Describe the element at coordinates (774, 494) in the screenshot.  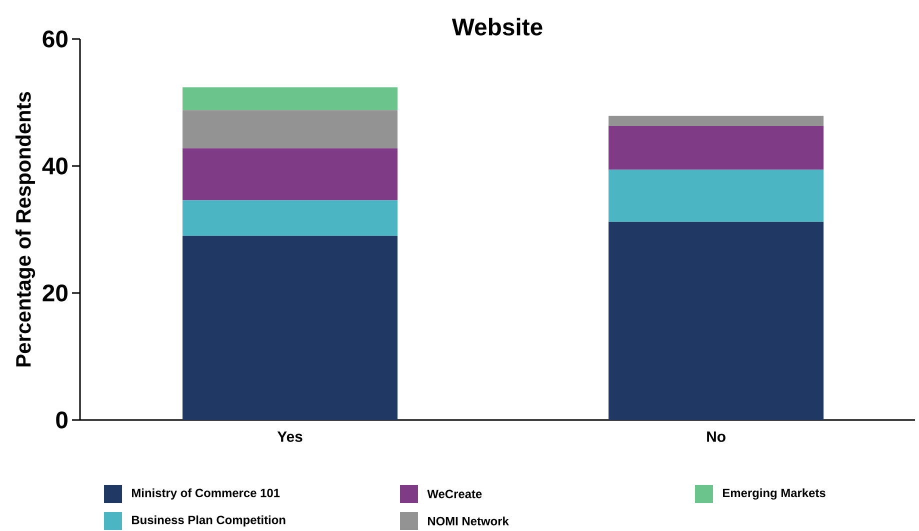
I see `legend-label: Emerging Markets` at that location.